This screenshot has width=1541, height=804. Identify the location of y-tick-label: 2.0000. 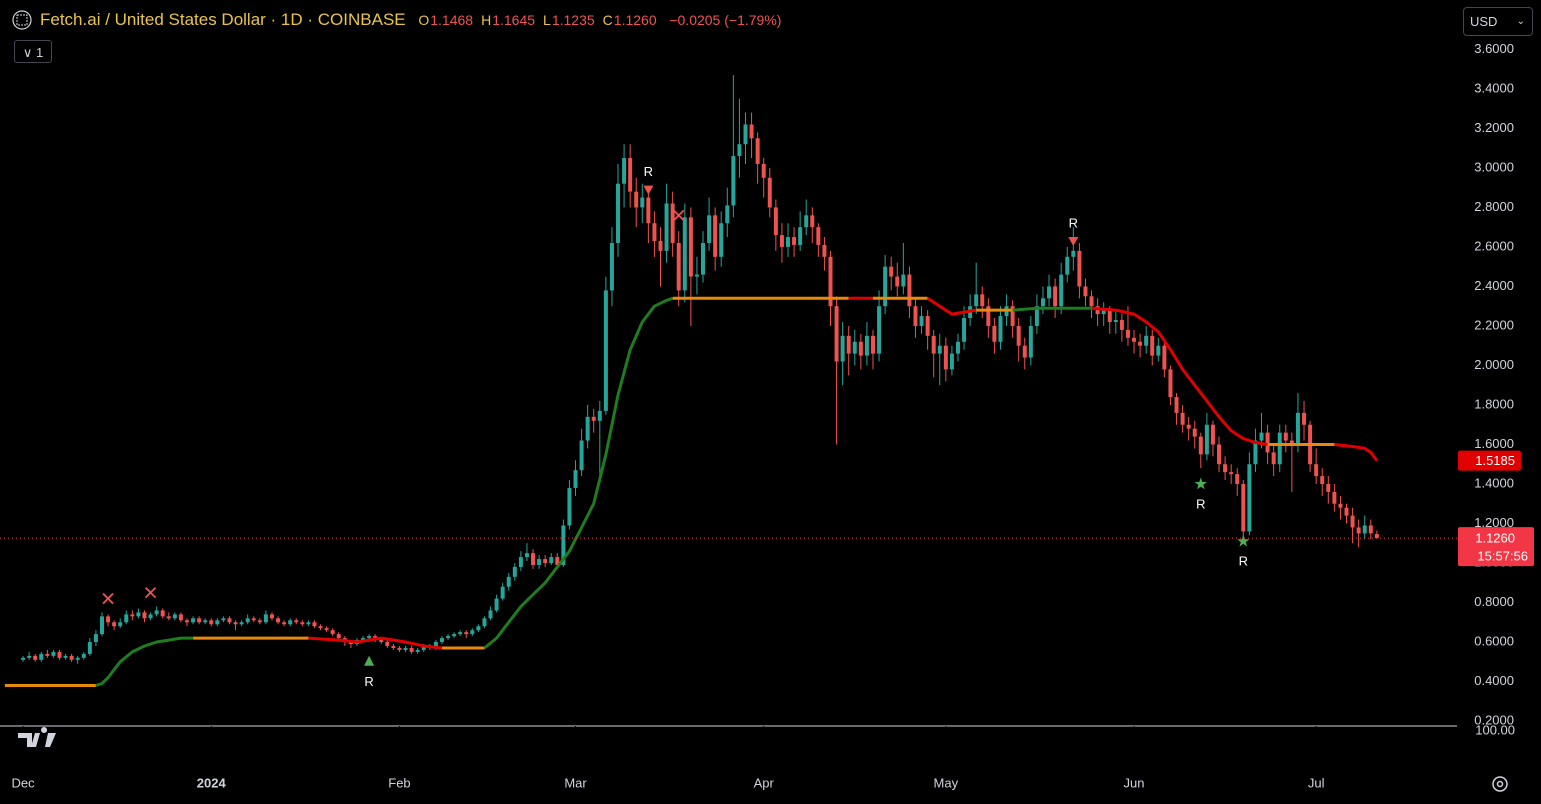
(1494, 364).